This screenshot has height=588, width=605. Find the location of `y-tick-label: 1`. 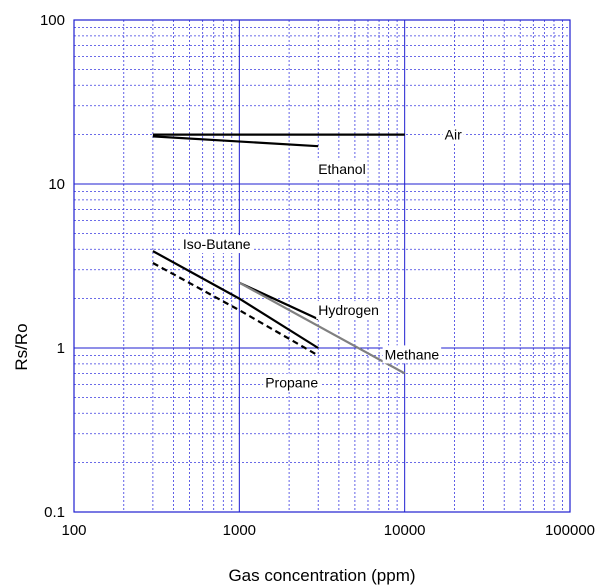

y-tick-label: 1 is located at coordinates (61, 348).